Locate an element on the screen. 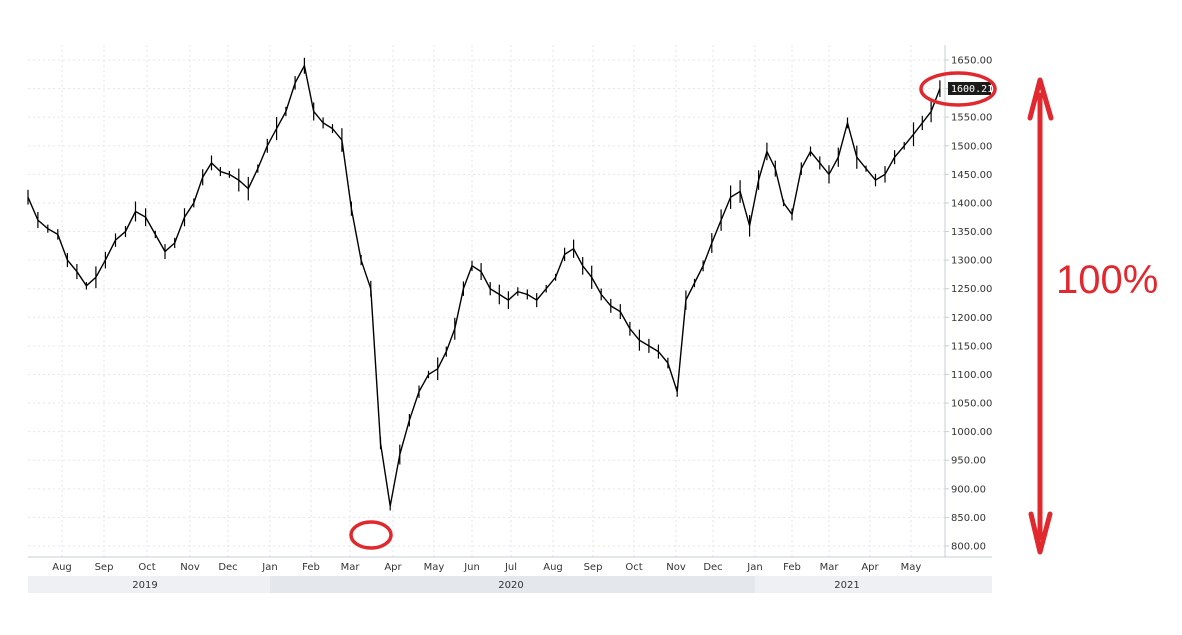 Image resolution: width=1182 pixels, height=635 pixels. year-label: 2019 is located at coordinates (144, 585).